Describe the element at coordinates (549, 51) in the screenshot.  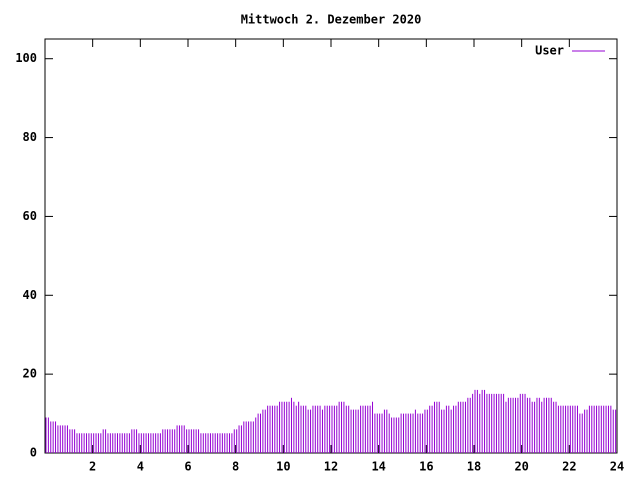
I see `legend-label: User` at that location.